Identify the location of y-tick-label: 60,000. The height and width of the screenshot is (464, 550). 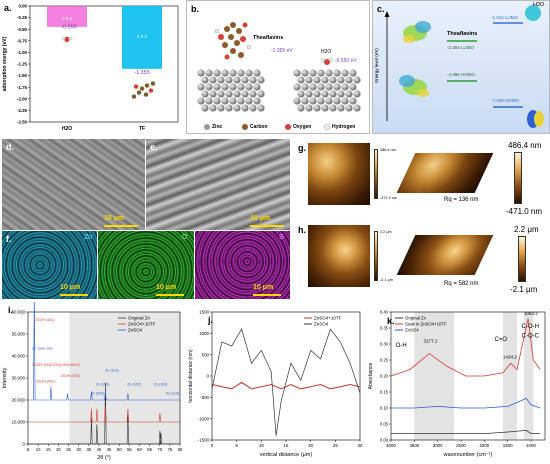
(19, 312).